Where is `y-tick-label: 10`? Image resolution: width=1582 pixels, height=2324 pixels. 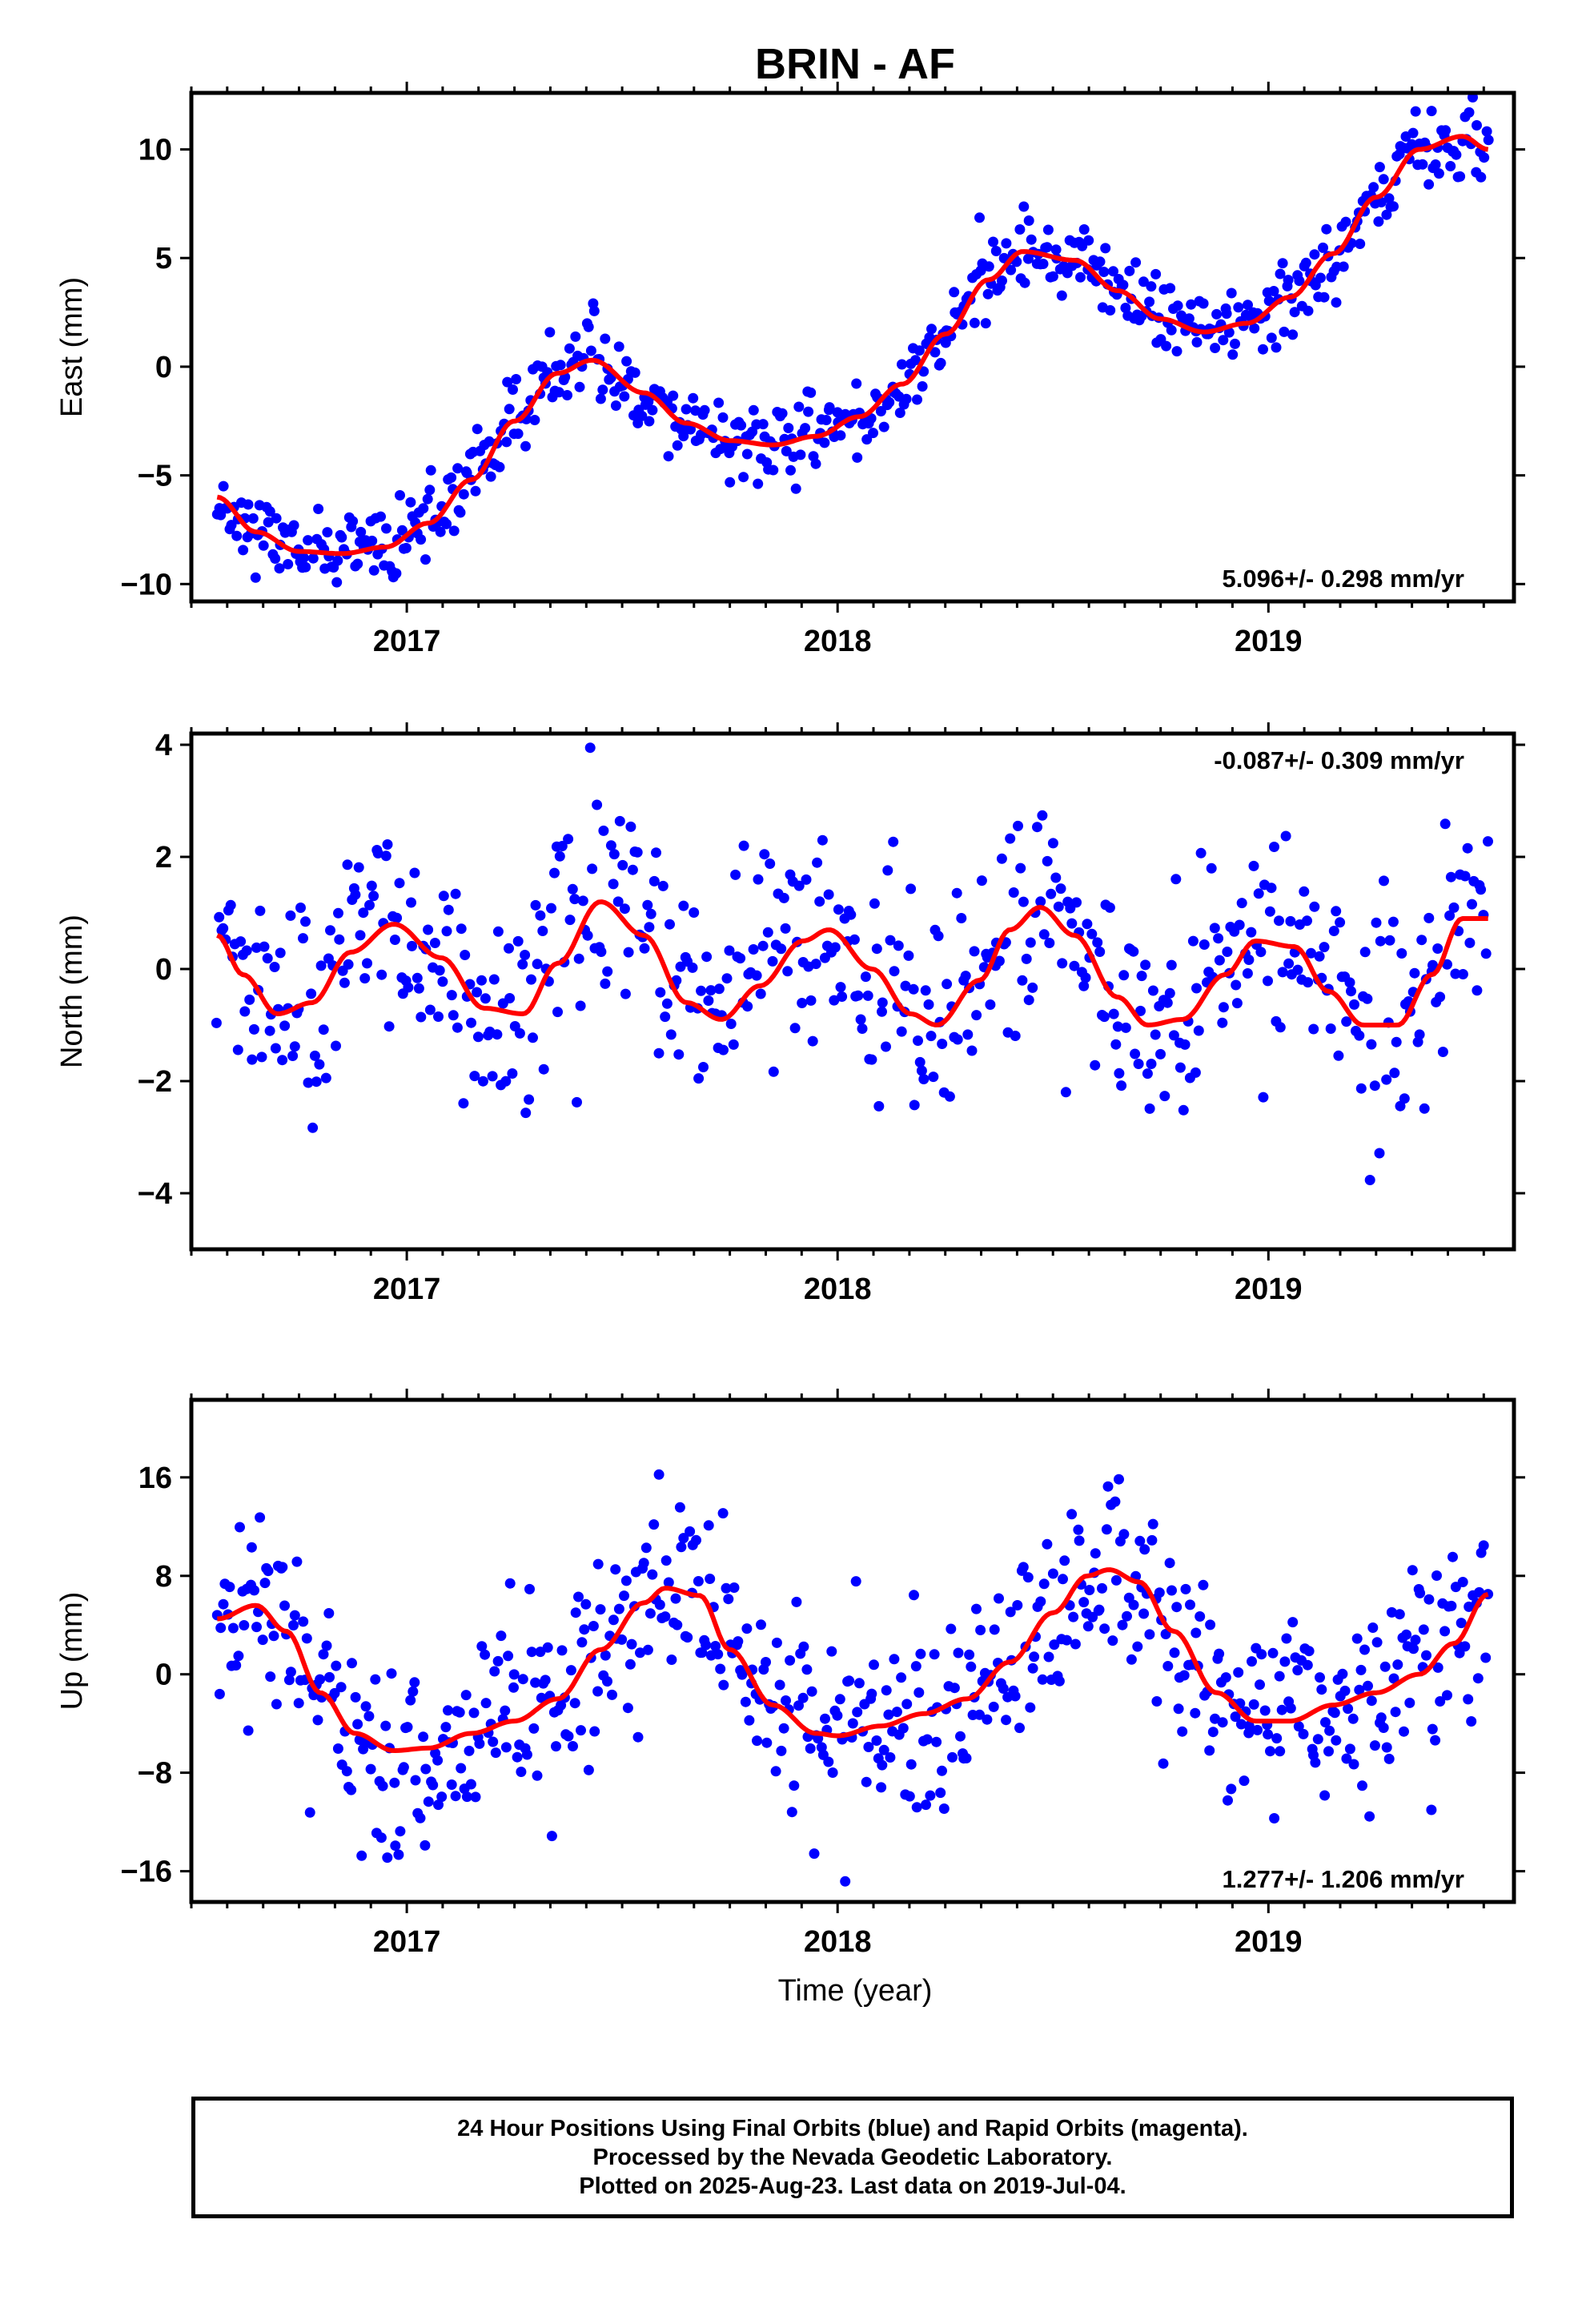
y-tick-label: 10 is located at coordinates (155, 150).